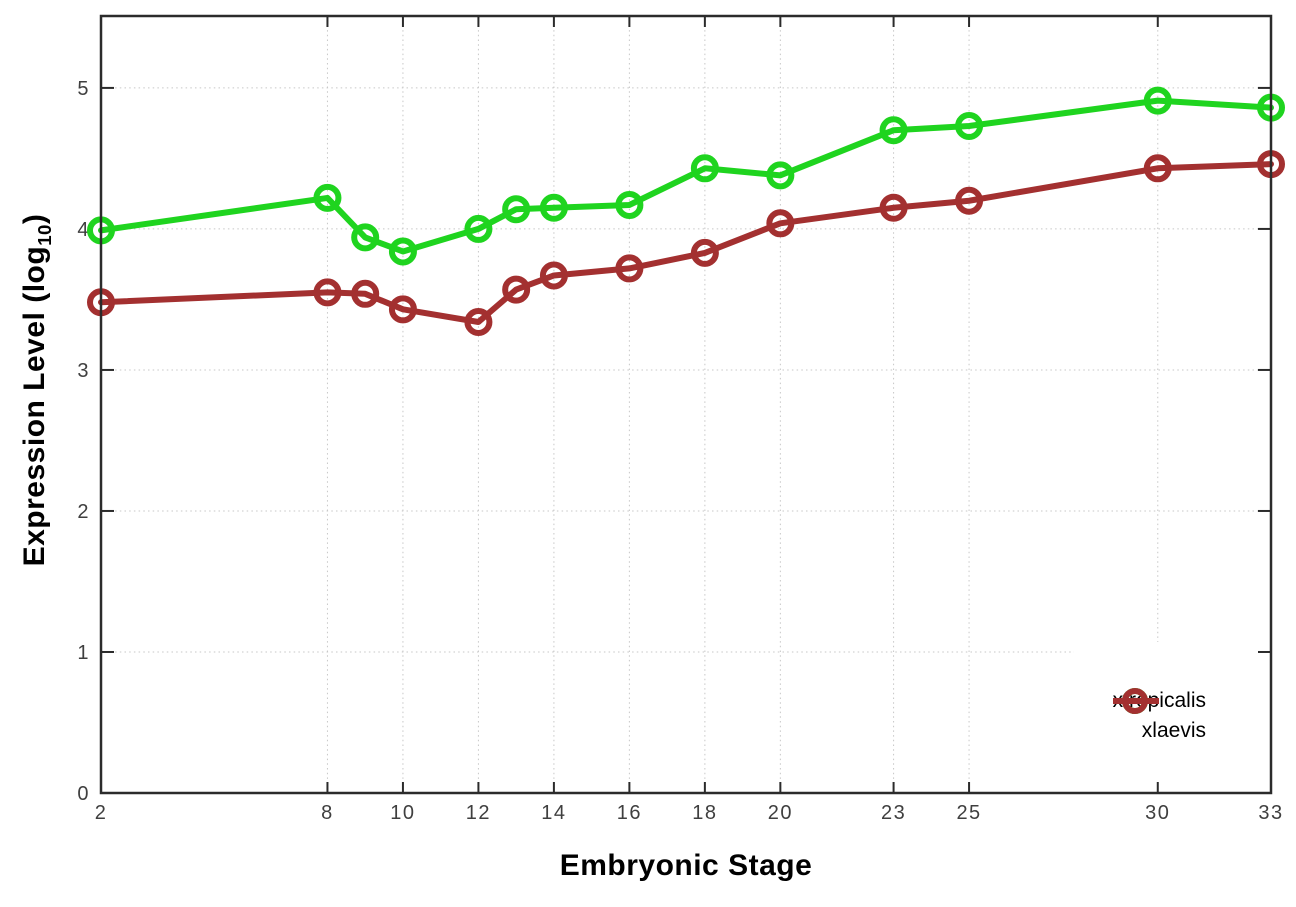  I want to click on y-tick-label: 2, so click(83, 512).